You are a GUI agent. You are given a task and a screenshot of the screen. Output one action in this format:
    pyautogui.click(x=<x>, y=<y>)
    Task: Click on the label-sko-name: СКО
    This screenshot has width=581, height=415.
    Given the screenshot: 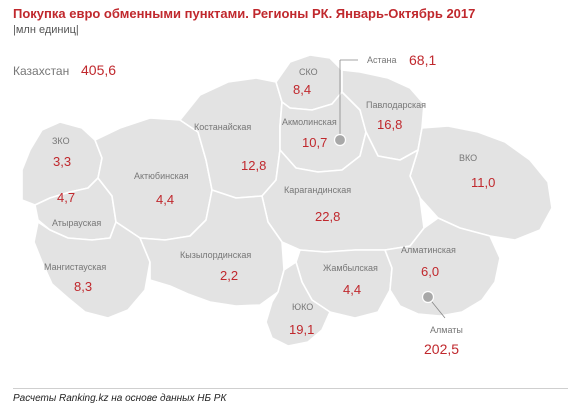 What is the action you would take?
    pyautogui.click(x=308, y=72)
    